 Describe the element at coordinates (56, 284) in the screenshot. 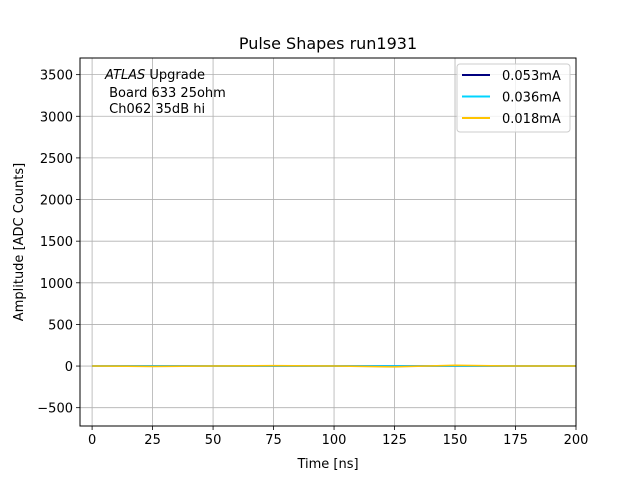

I see `y-tick-label: 1000` at that location.